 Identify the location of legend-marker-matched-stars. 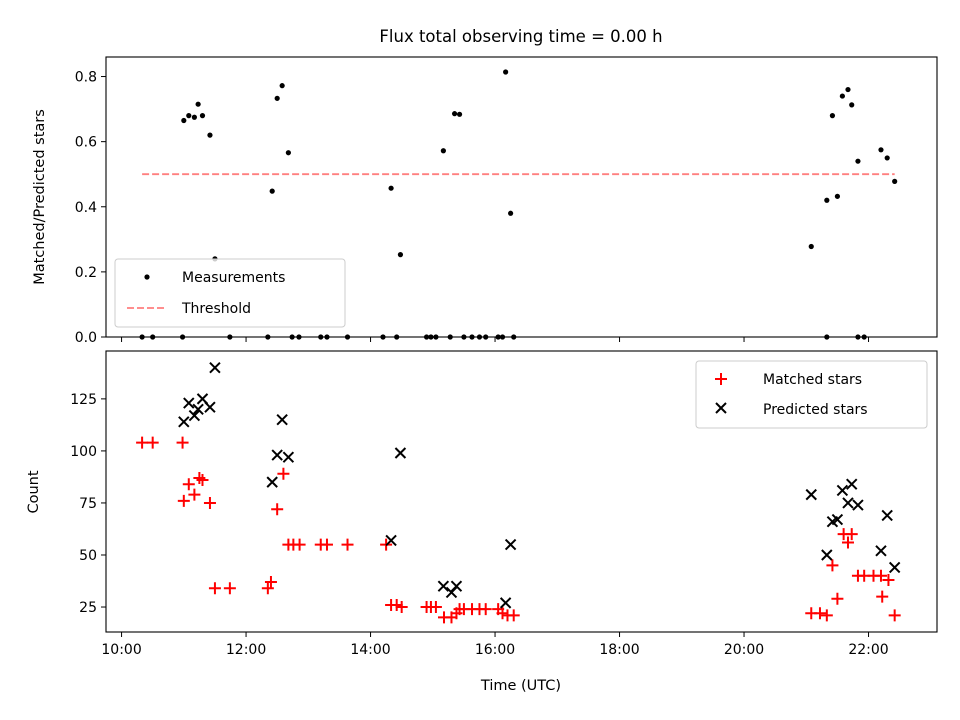
(721, 379).